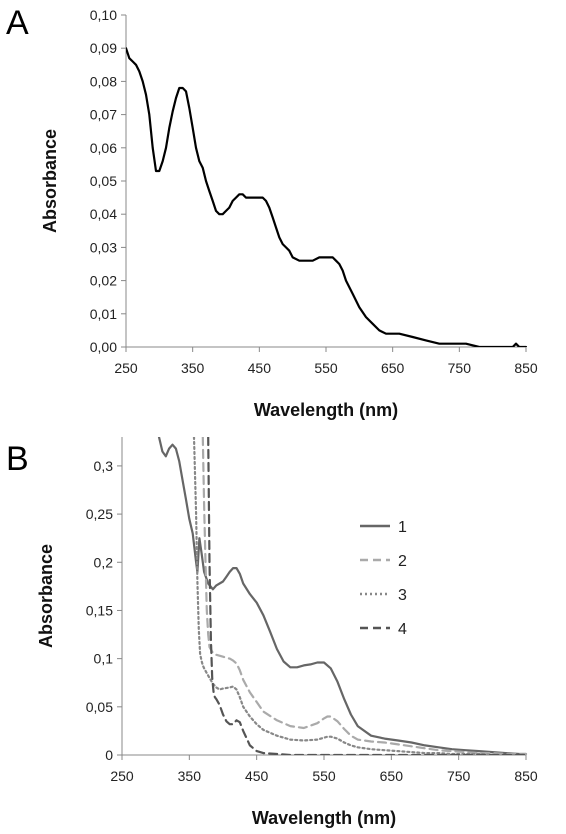 The image size is (566, 834). Describe the element at coordinates (402, 561) in the screenshot. I see `legend-label: 2` at that location.